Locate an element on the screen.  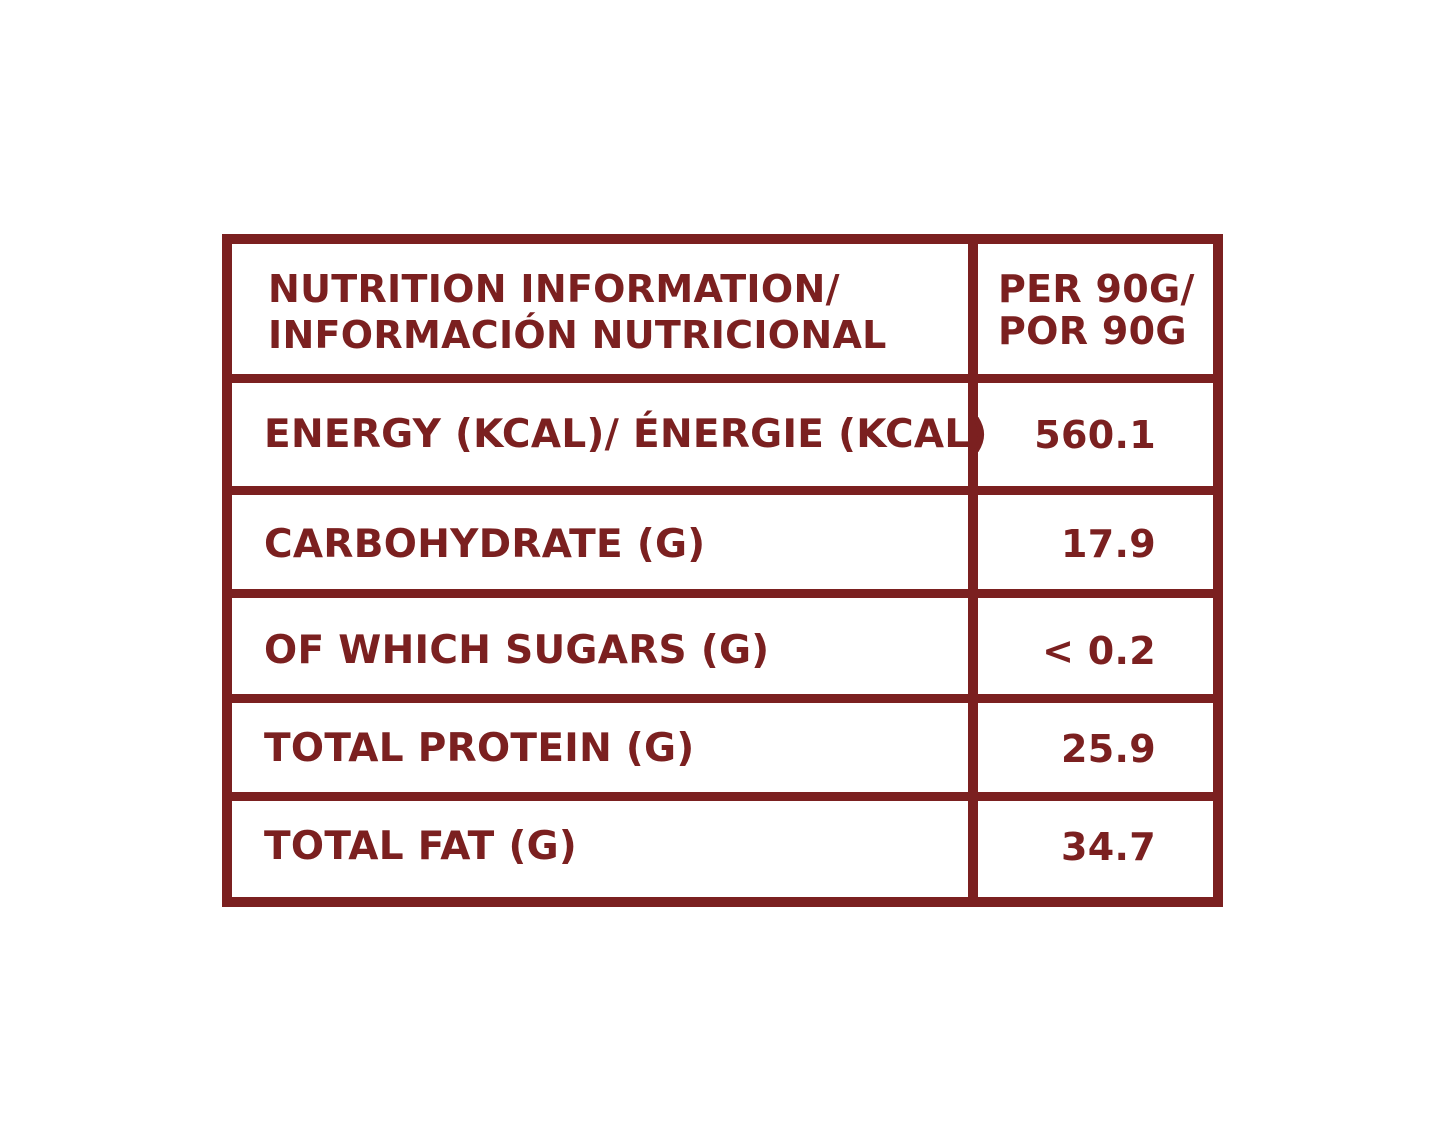
row-value-carbohydrate: 17.9 is located at coordinates (1108, 544).